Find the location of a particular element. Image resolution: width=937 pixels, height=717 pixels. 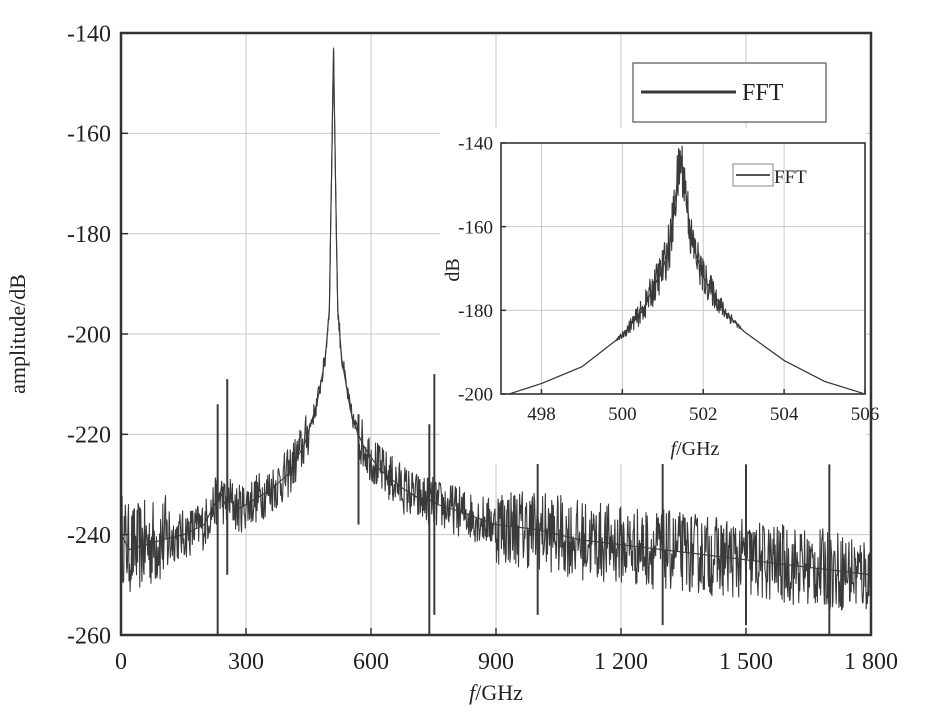

main-legend: FFT is located at coordinates (729, 92).